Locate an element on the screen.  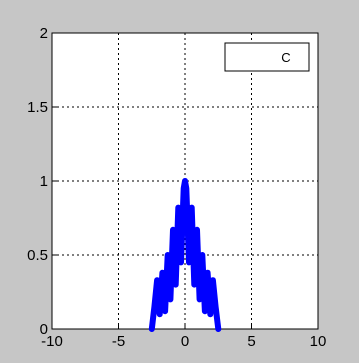
legend: C is located at coordinates (267, 57).